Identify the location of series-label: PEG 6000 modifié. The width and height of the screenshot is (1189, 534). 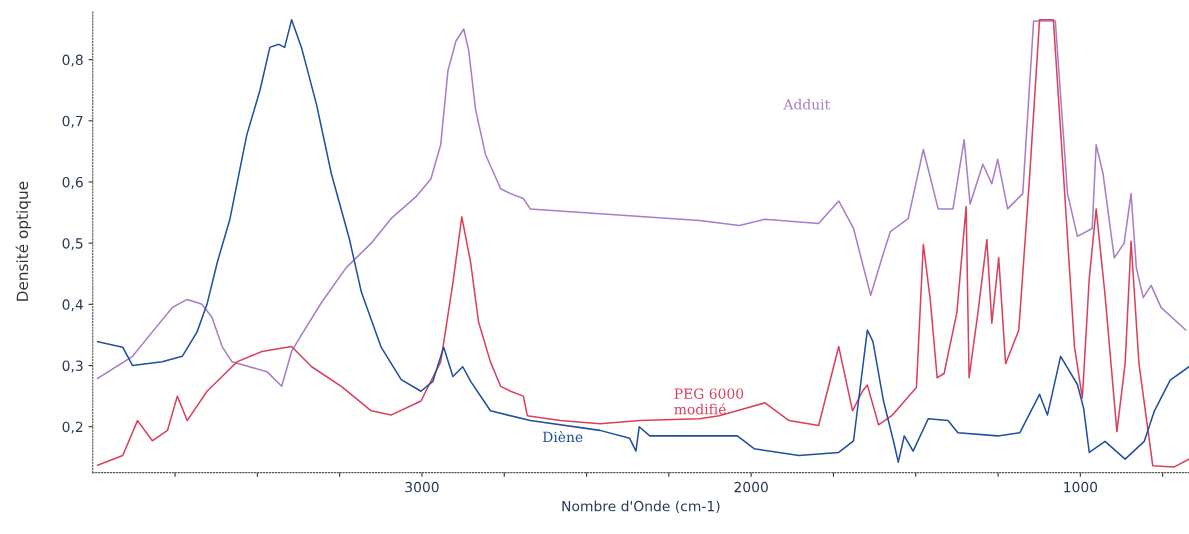
(709, 401).